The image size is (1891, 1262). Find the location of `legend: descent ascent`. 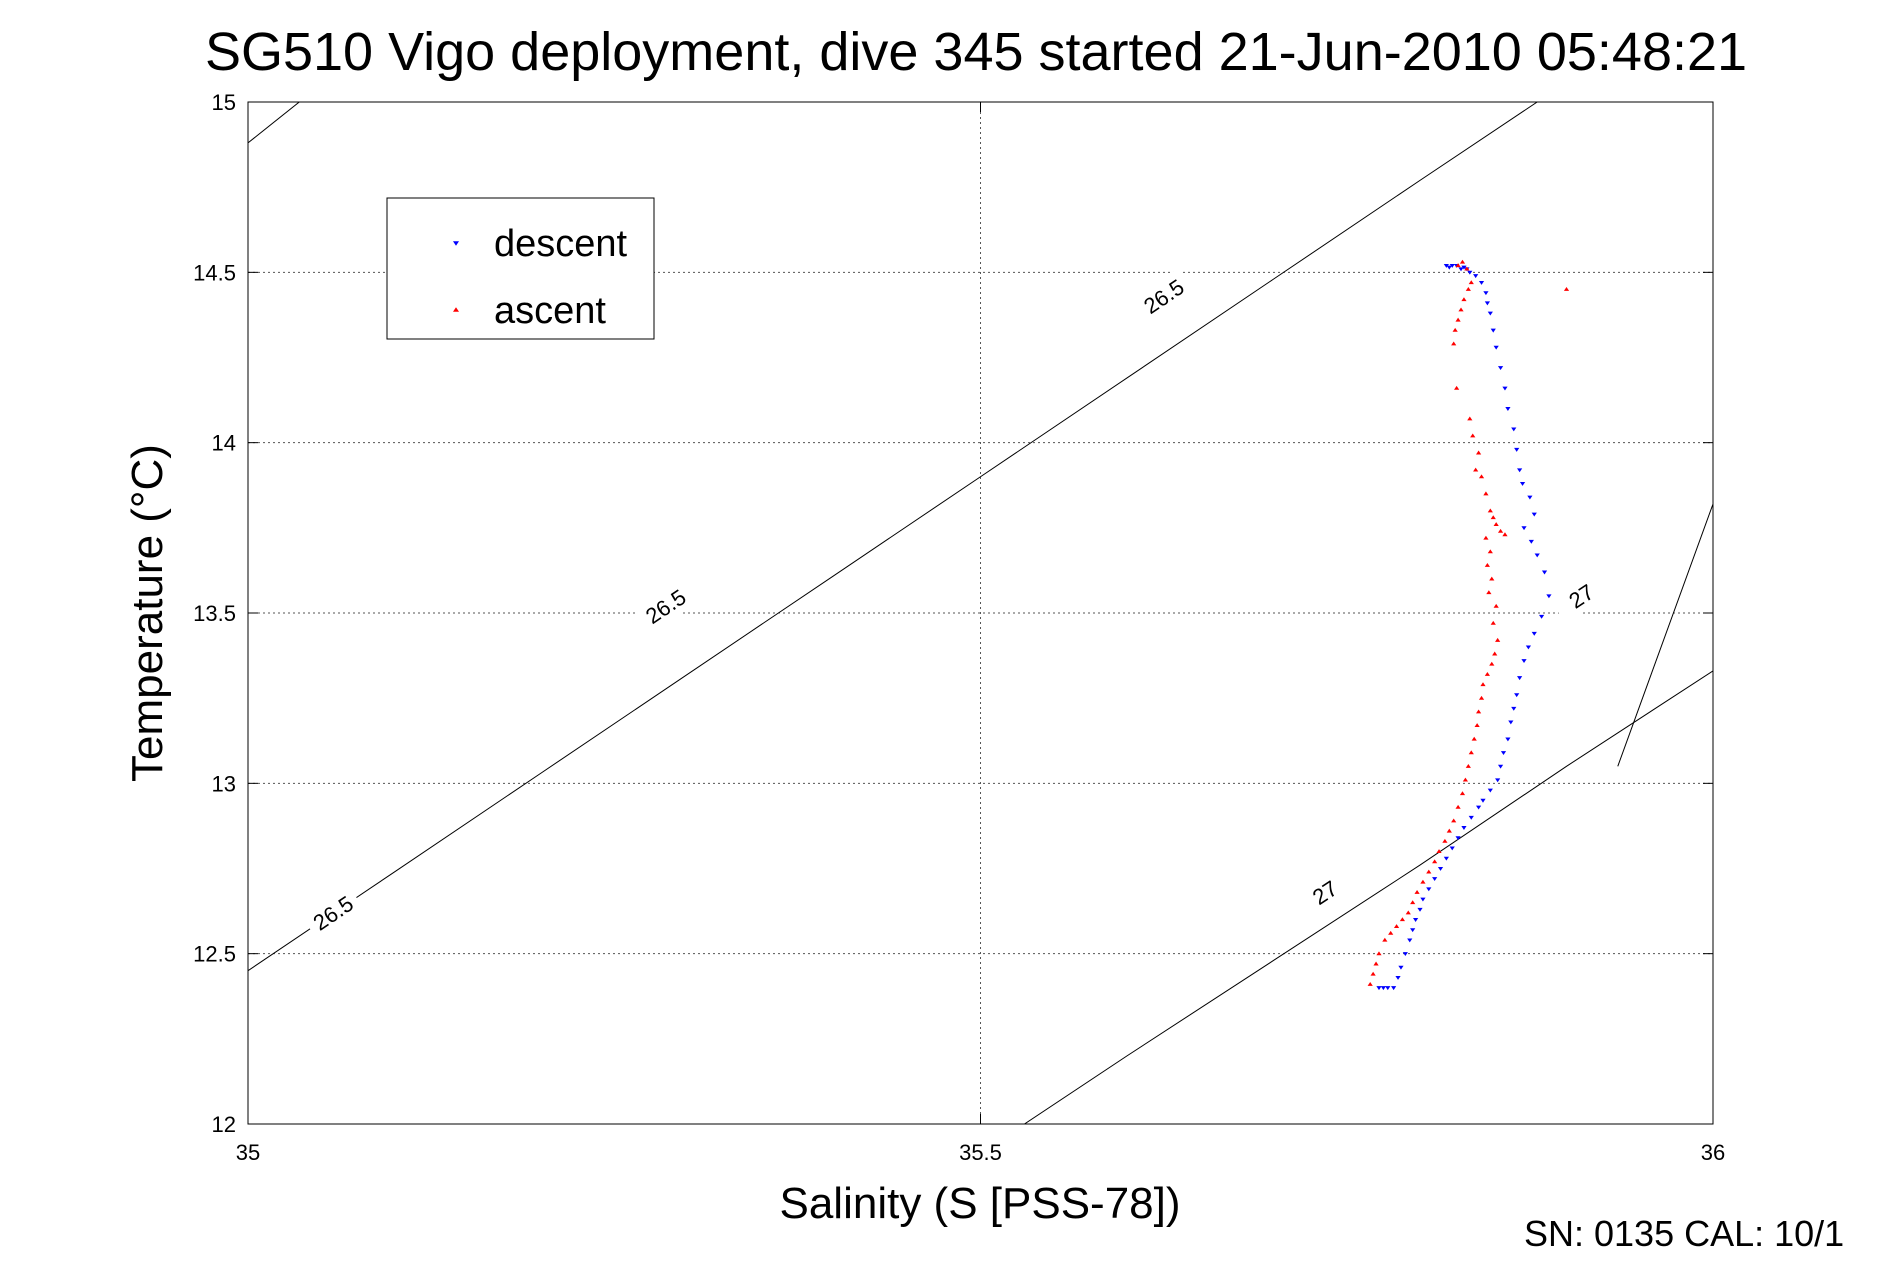

legend: descent ascent is located at coordinates (520, 268).